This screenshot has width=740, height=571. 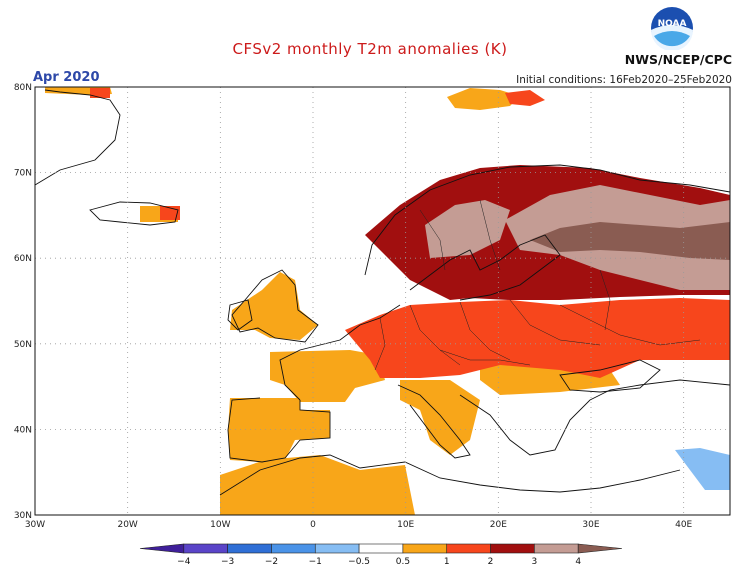 I want to click on longitude-labels: 30W 20W 10W 0 10E 20E 30E 40E, so click(x=359, y=525).